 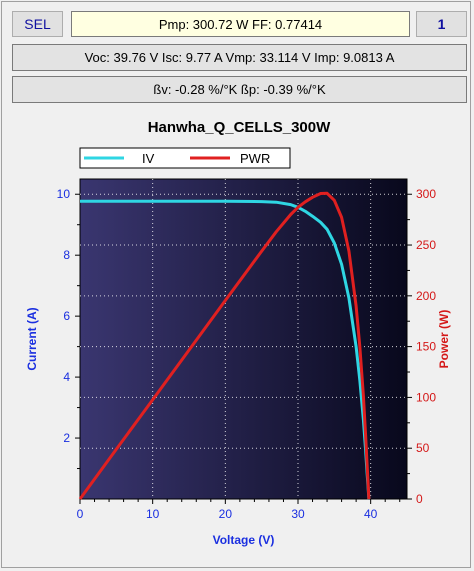 What do you see at coordinates (239, 89) in the screenshot?
I see `temperature-coefficients-display: ßv: -0.28 %/°K ßp: -0.39 %/°K` at bounding box center [239, 89].